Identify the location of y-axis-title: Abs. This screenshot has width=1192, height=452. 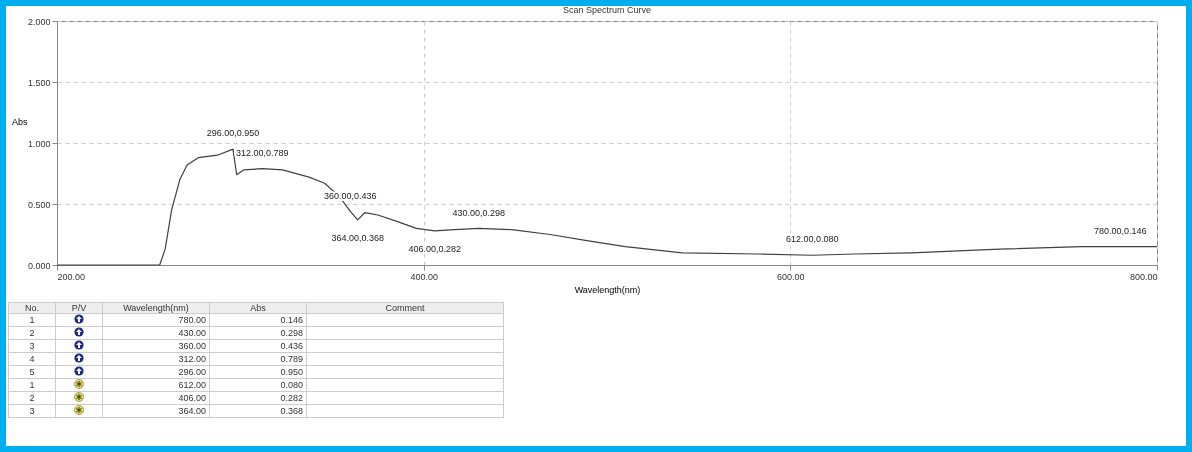
(19, 121).